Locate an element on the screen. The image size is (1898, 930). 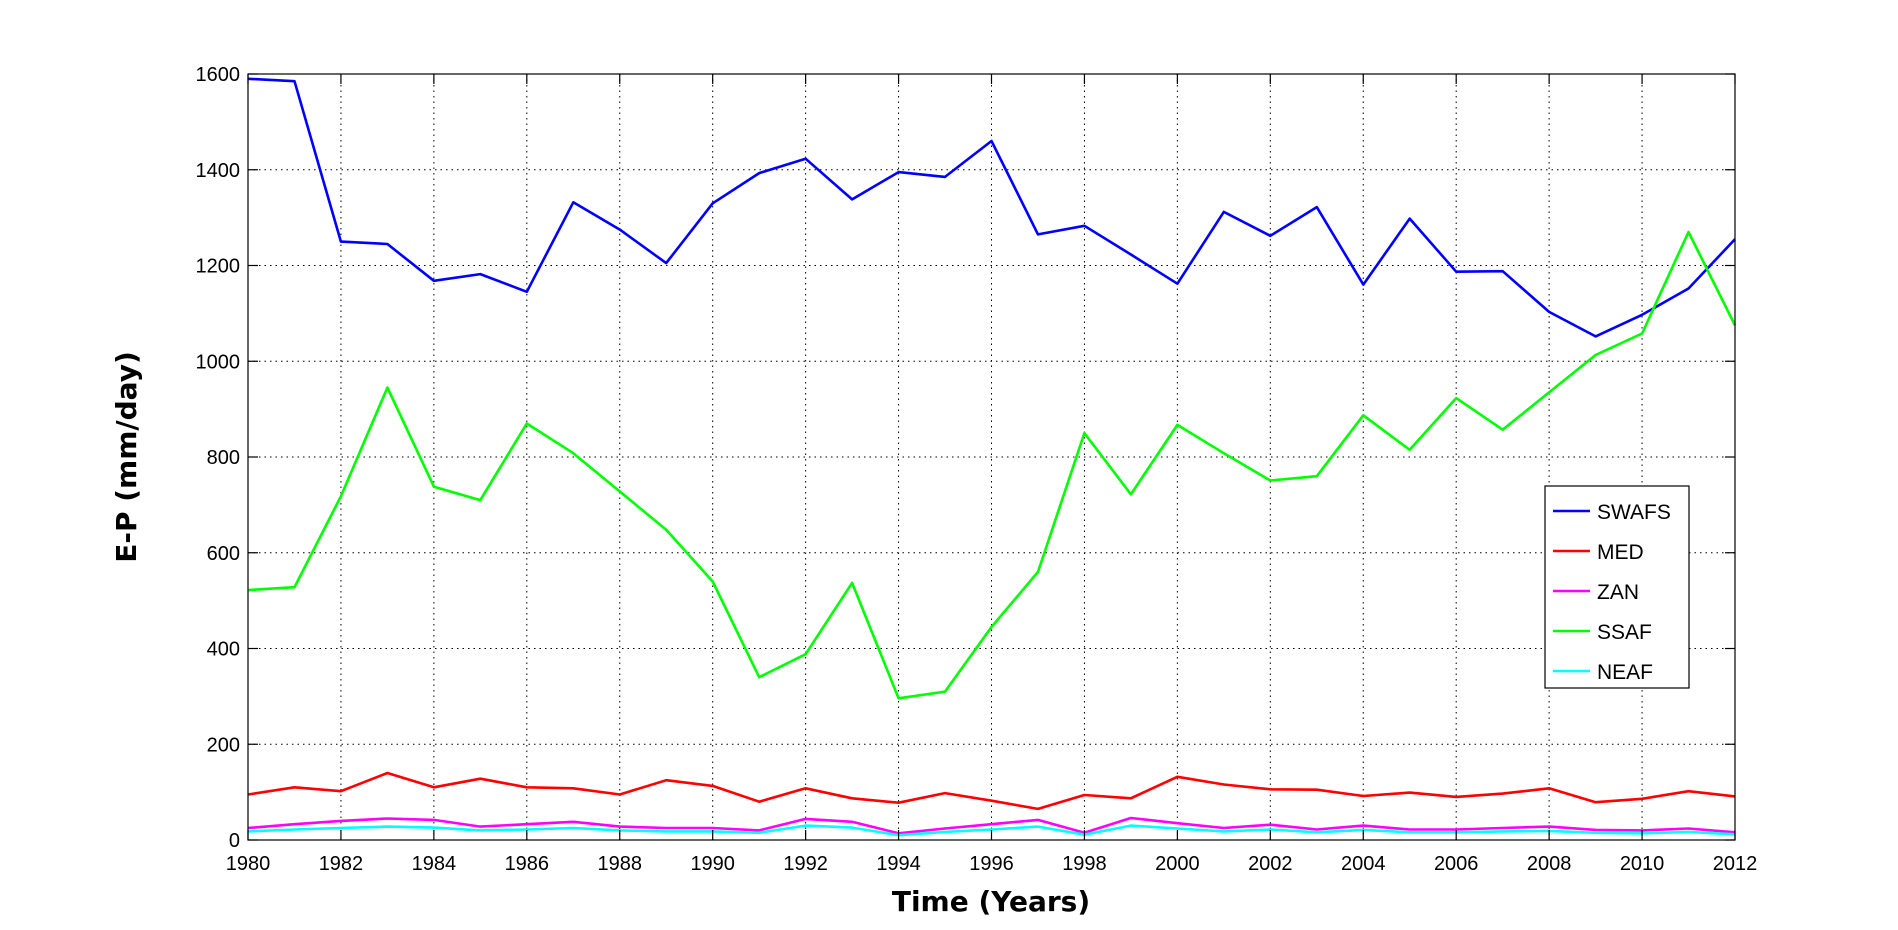
y-tick-labels: 0 200 400 600 800 1000 1200 1400 1600 is located at coordinates (218, 458).